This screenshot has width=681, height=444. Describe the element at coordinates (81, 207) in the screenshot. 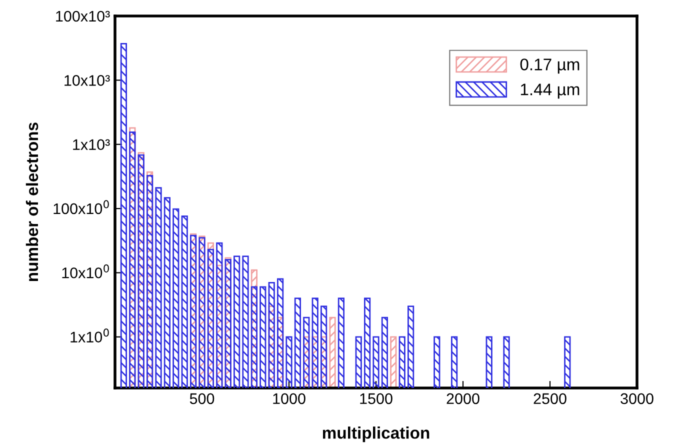

I see `y-tick-label: 100x10$^{0}$` at that location.